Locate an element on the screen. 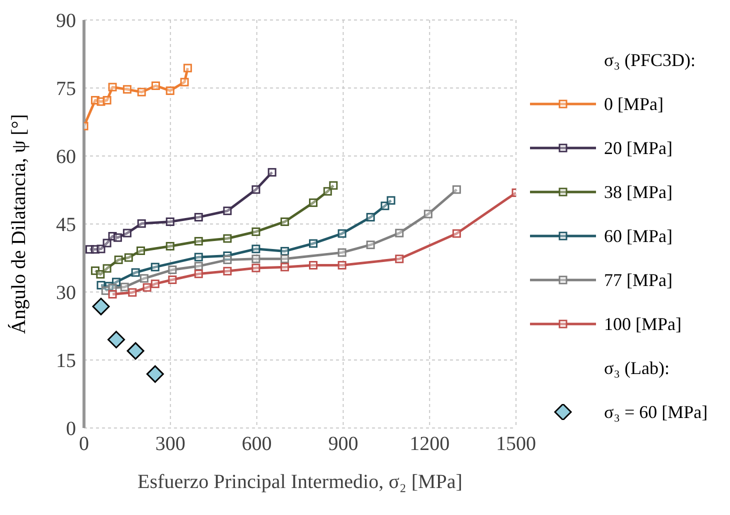  legend-label: 100 [MPa] is located at coordinates (643, 324).